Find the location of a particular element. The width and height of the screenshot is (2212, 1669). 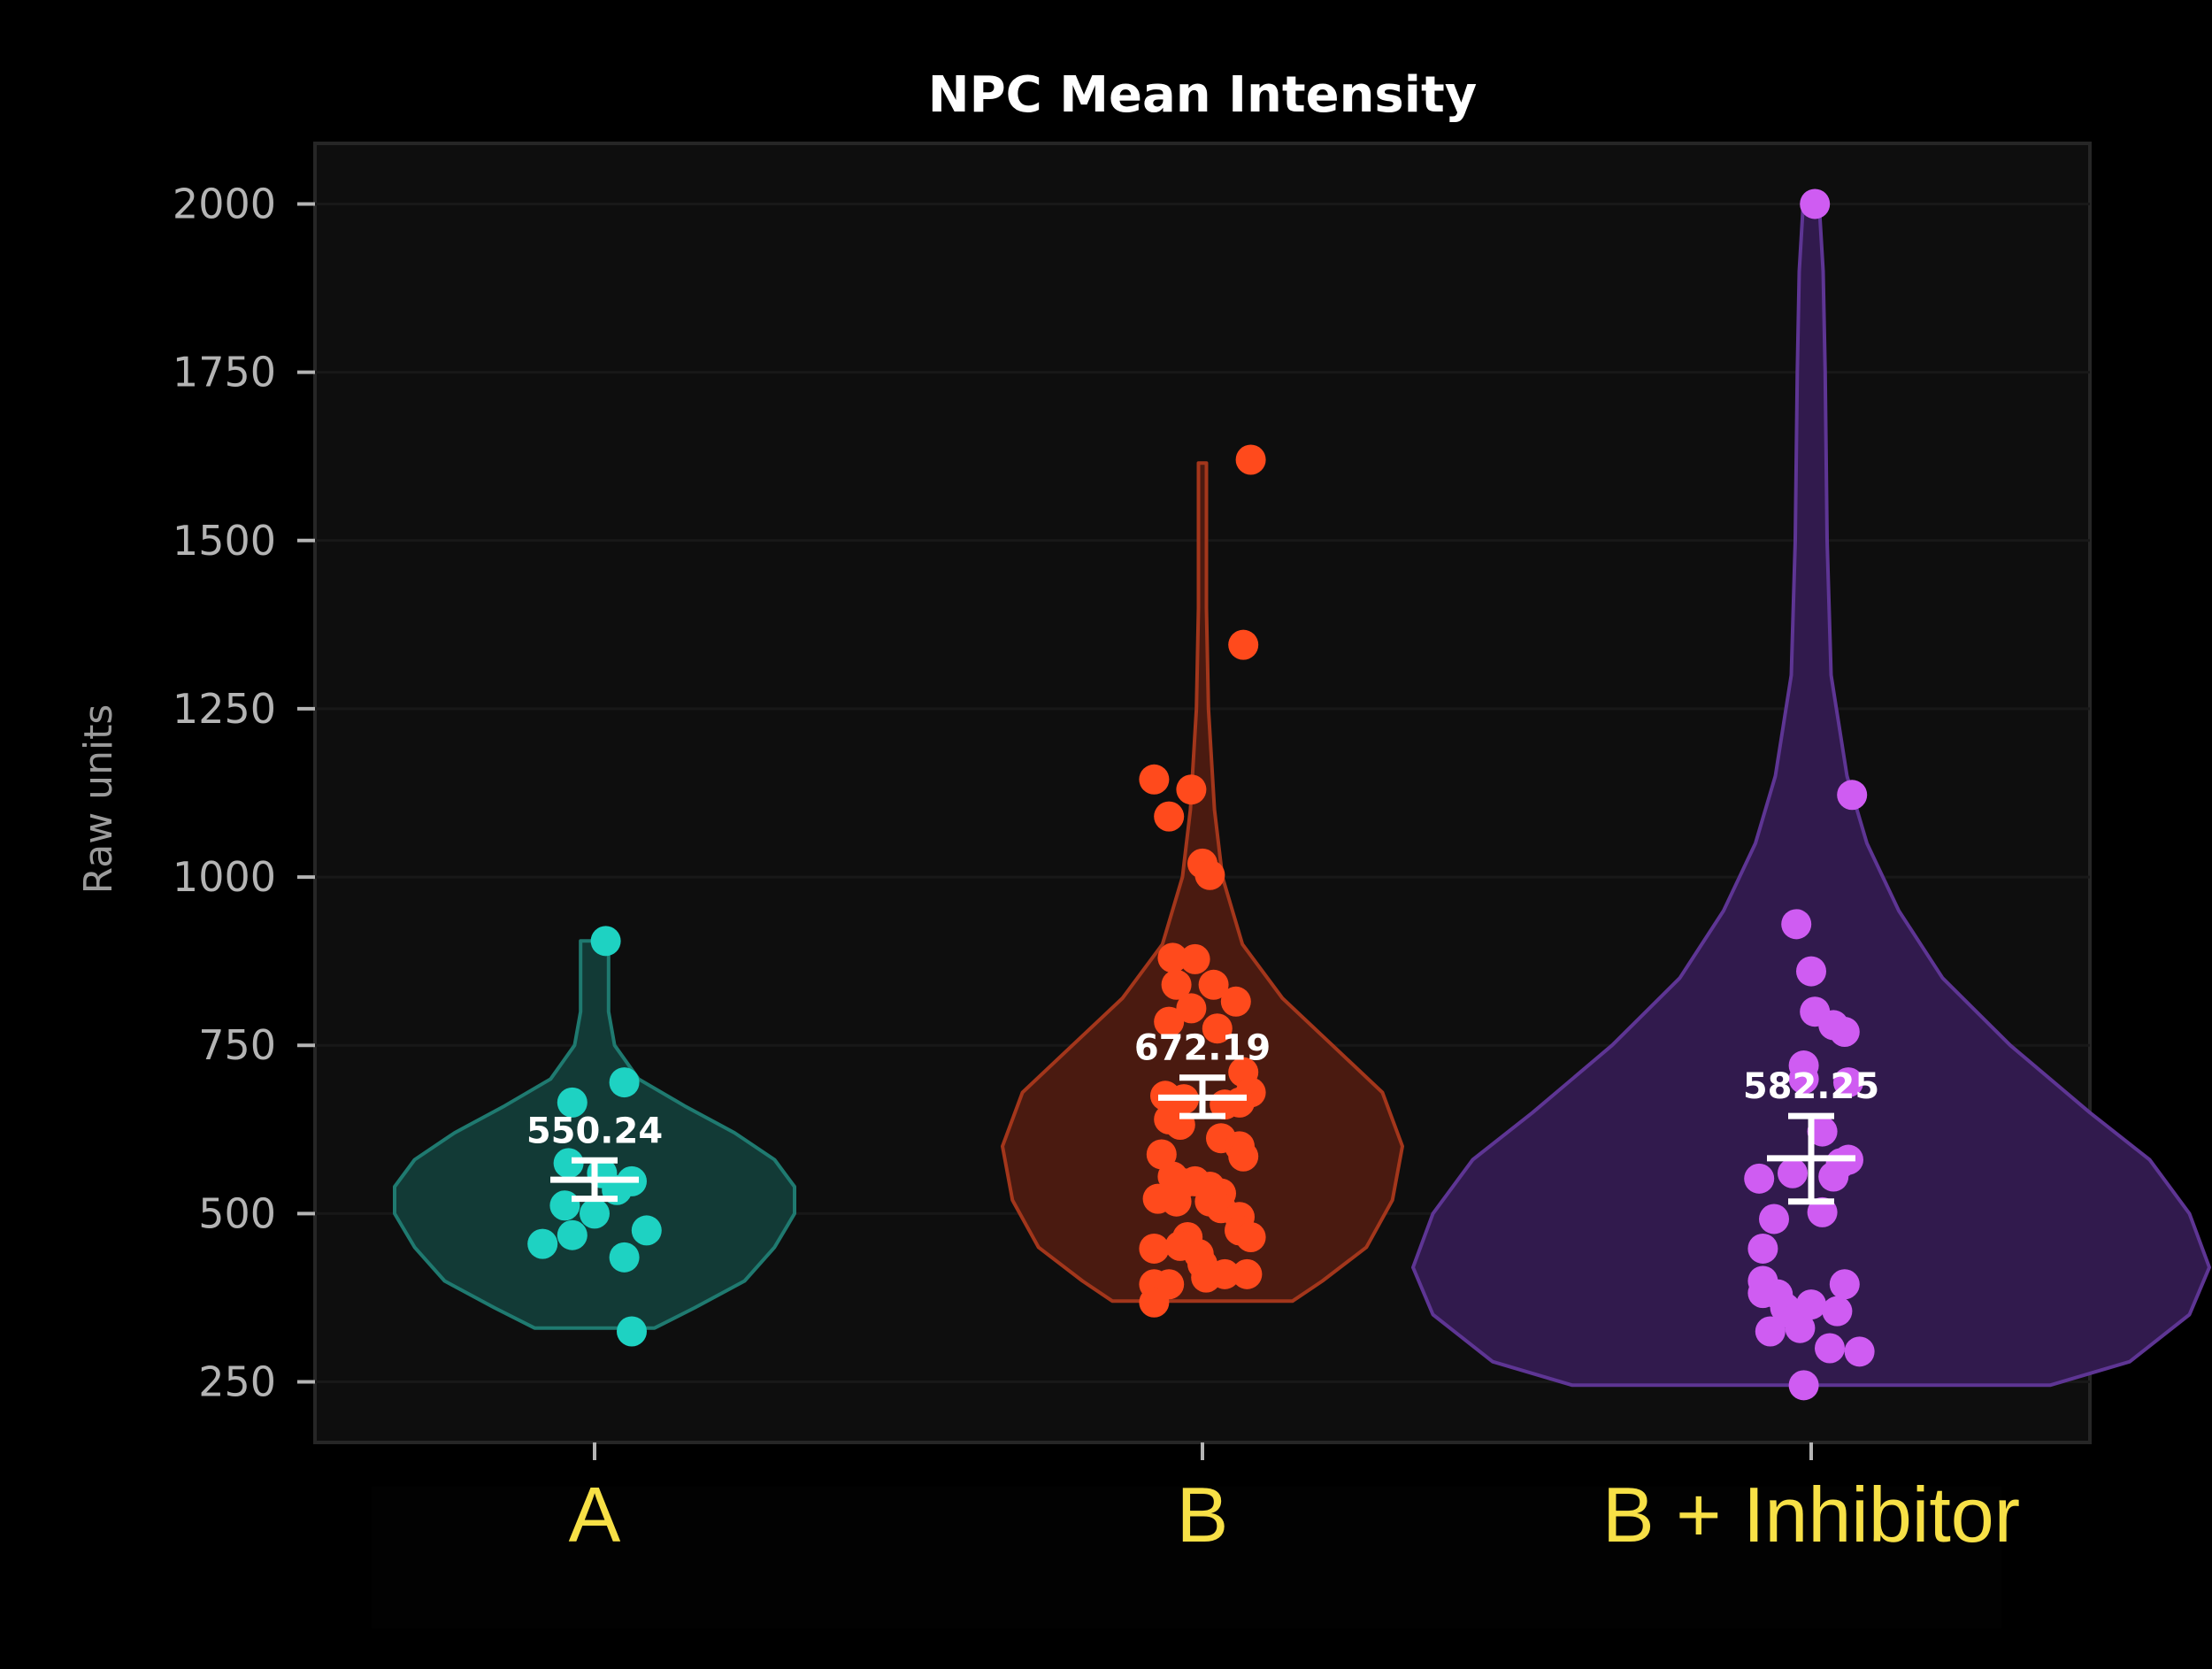

x-tick-label-3: B + Inhibitor is located at coordinates (1811, 1514).